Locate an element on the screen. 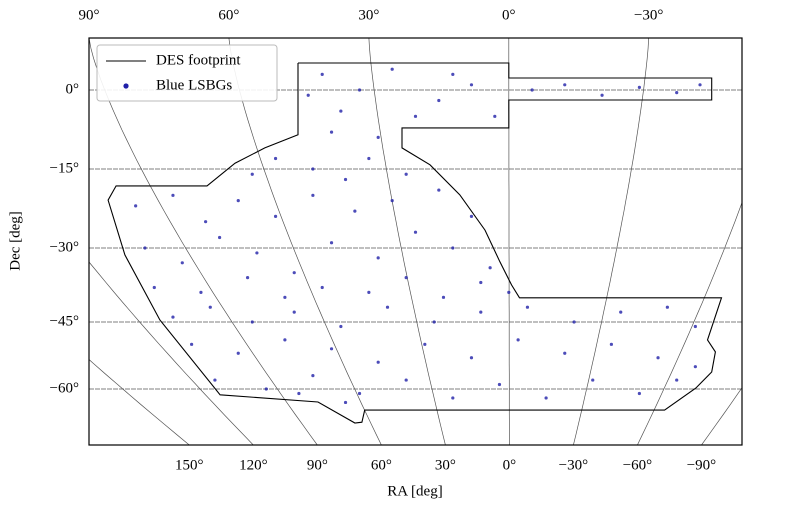 The height and width of the screenshot is (509, 787). y-tick-label: −45° is located at coordinates (64, 321).